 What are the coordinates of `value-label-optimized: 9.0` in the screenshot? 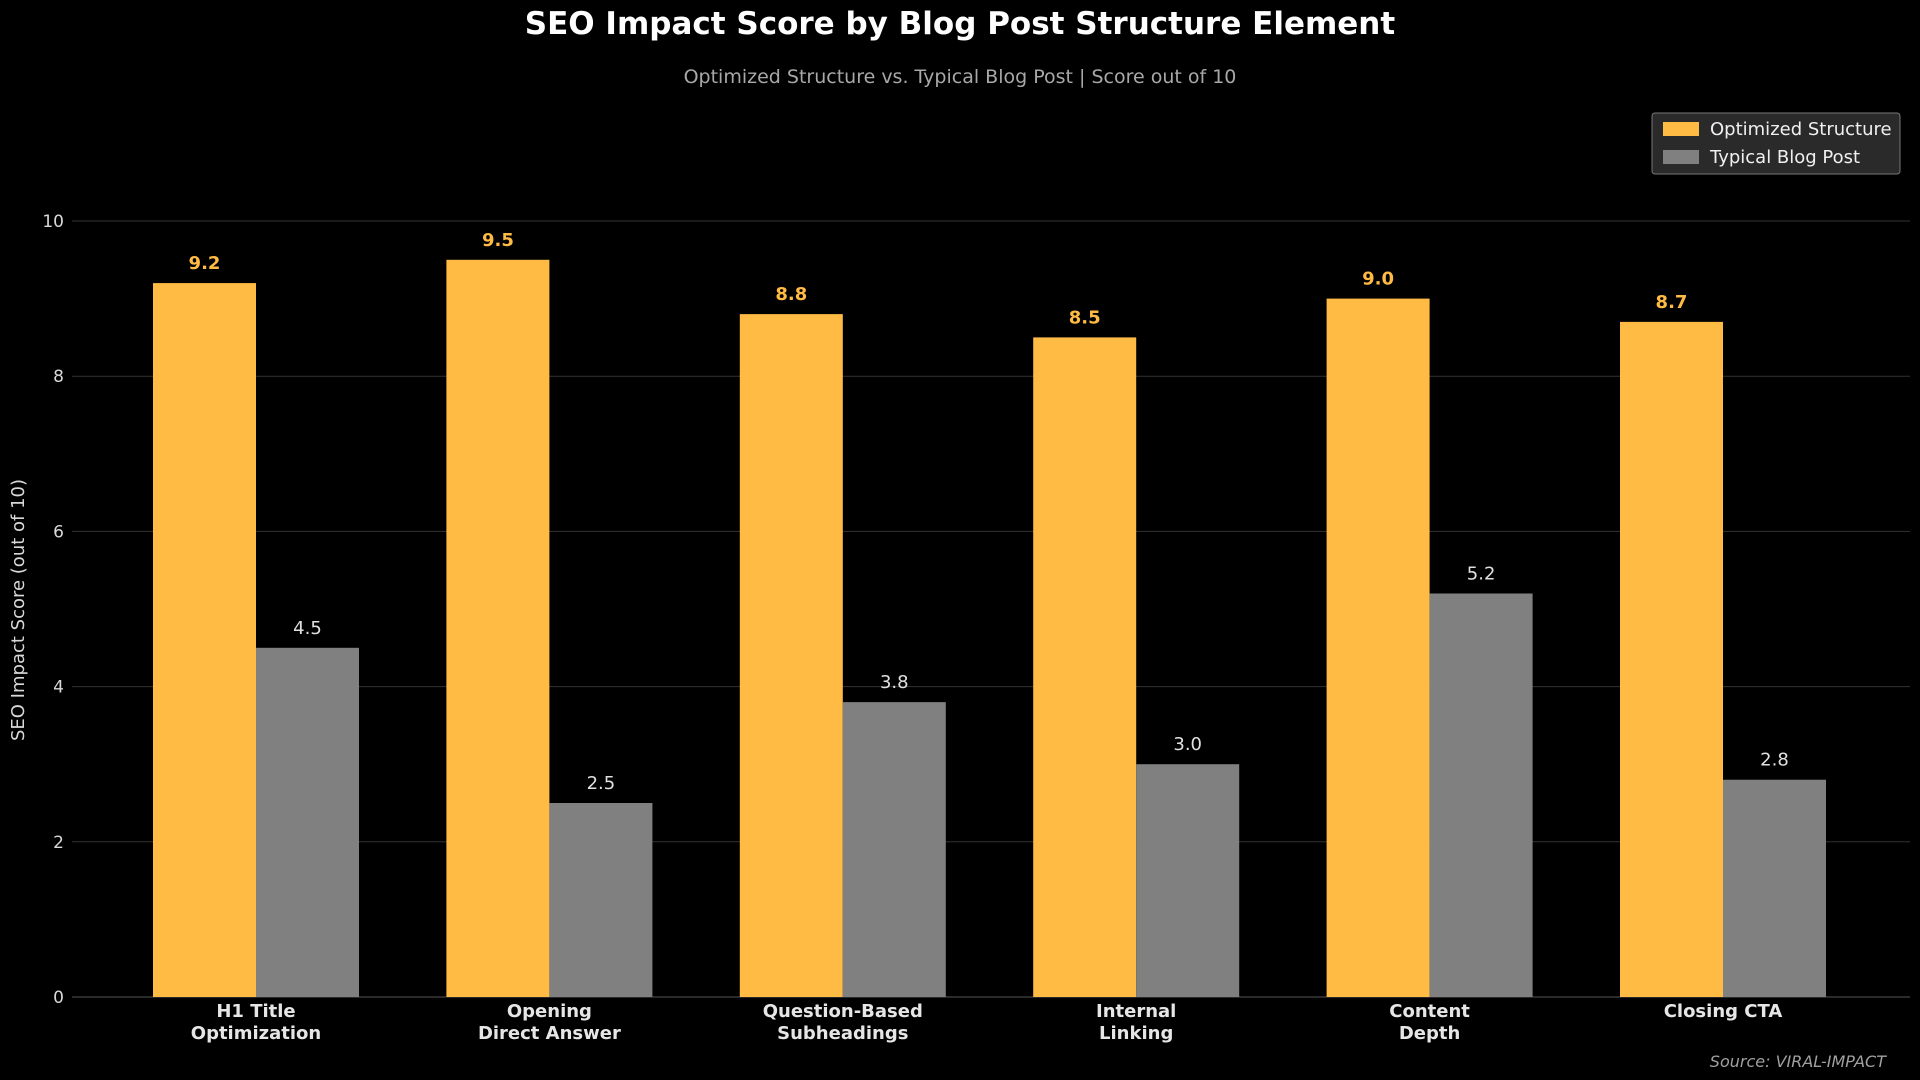 It's located at (1378, 279).